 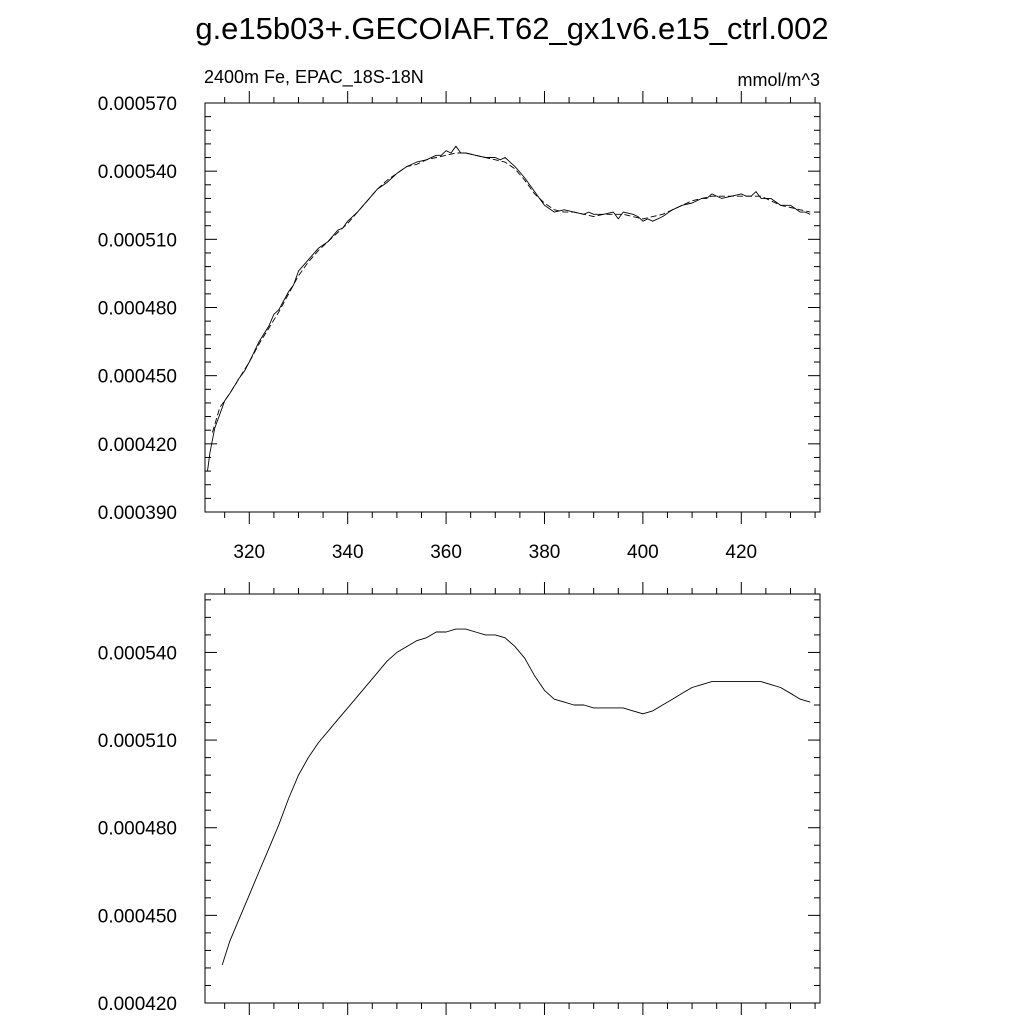 I want to click on top-chart-x-tick-label: 400, so click(x=643, y=552).